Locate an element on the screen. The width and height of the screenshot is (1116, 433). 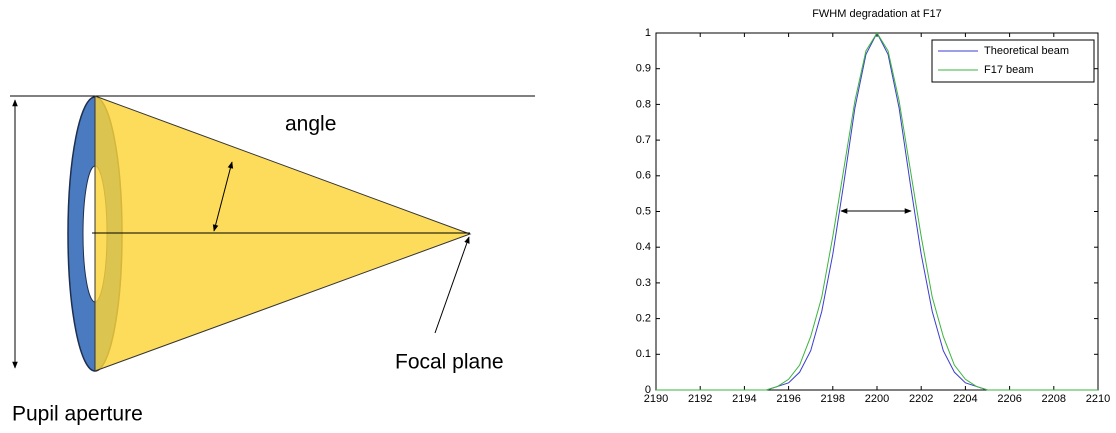
x-tick-label: 2192 is located at coordinates (700, 399).